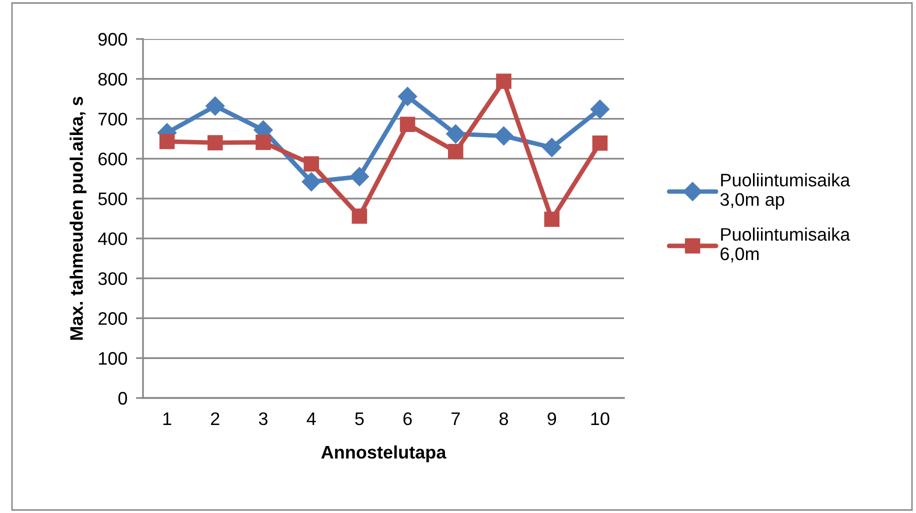 The image size is (916, 513). I want to click on y-axis-title: Max. tahmeuden puol.aika, s, so click(78, 218).